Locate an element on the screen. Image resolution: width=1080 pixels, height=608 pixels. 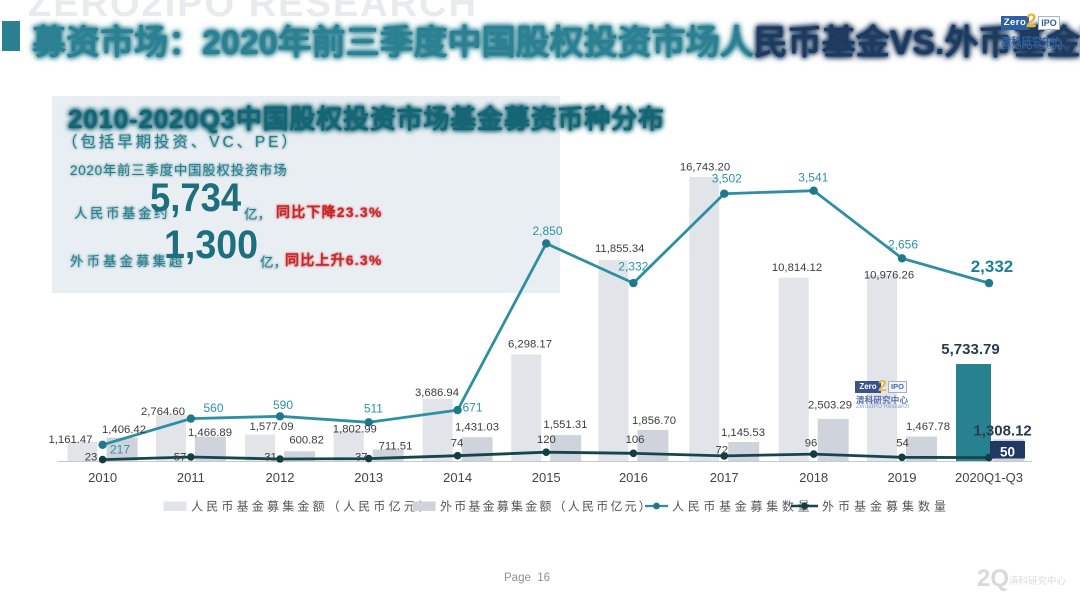
svg-text: 2,850 is located at coordinates (547, 231).